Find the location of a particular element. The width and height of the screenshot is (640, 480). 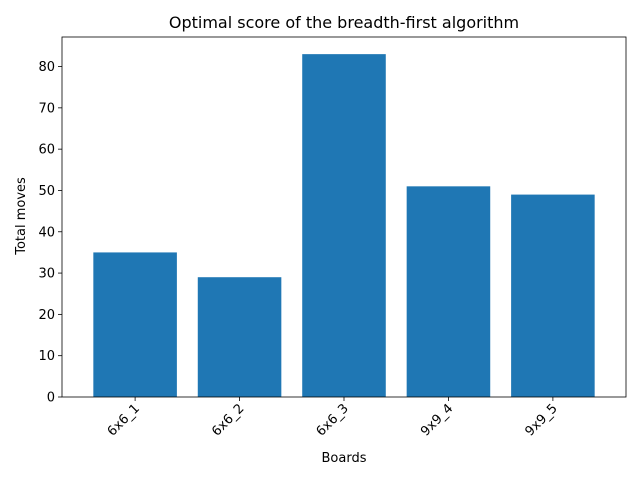

y-tick-label: 20 is located at coordinates (46, 315).